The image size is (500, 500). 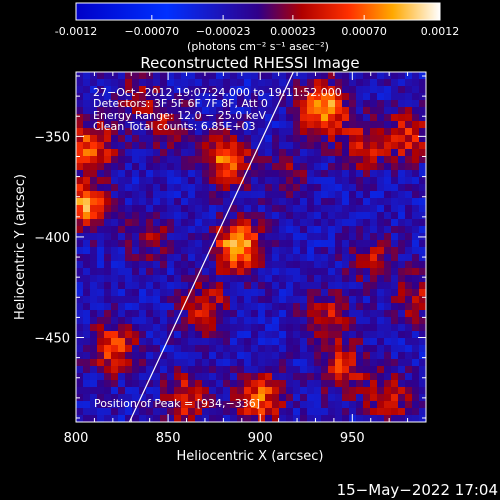 I want to click on y-tick-label: −450, so click(x=52, y=339).